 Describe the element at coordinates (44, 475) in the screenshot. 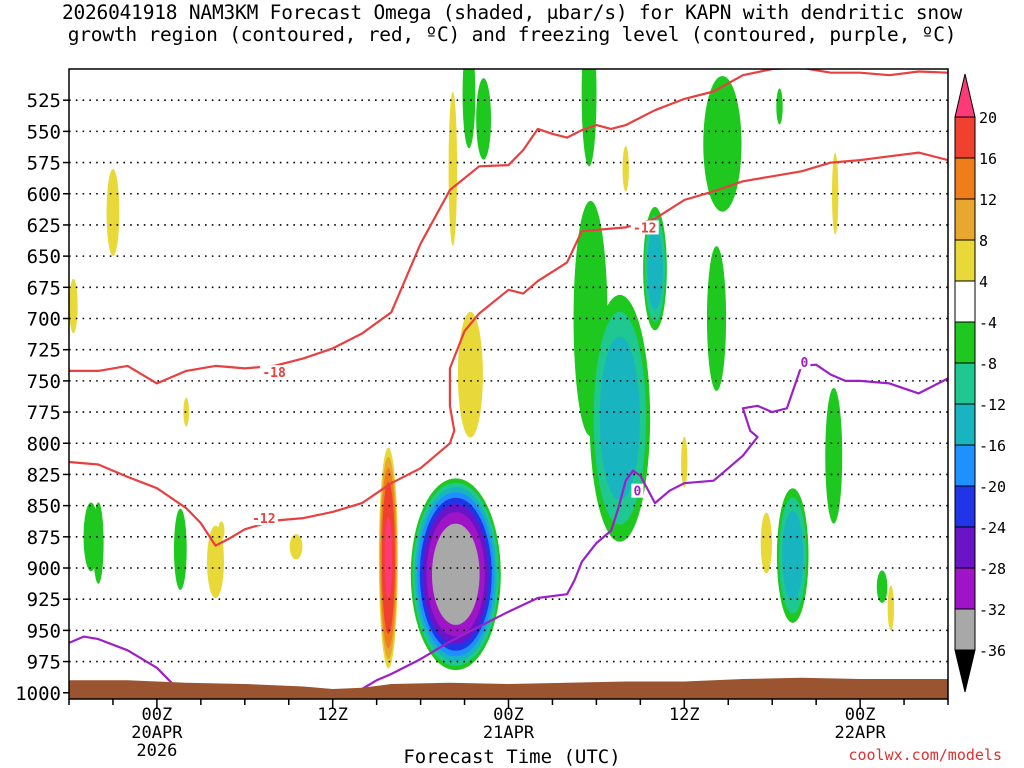

I see `y-tick-label: 825` at that location.